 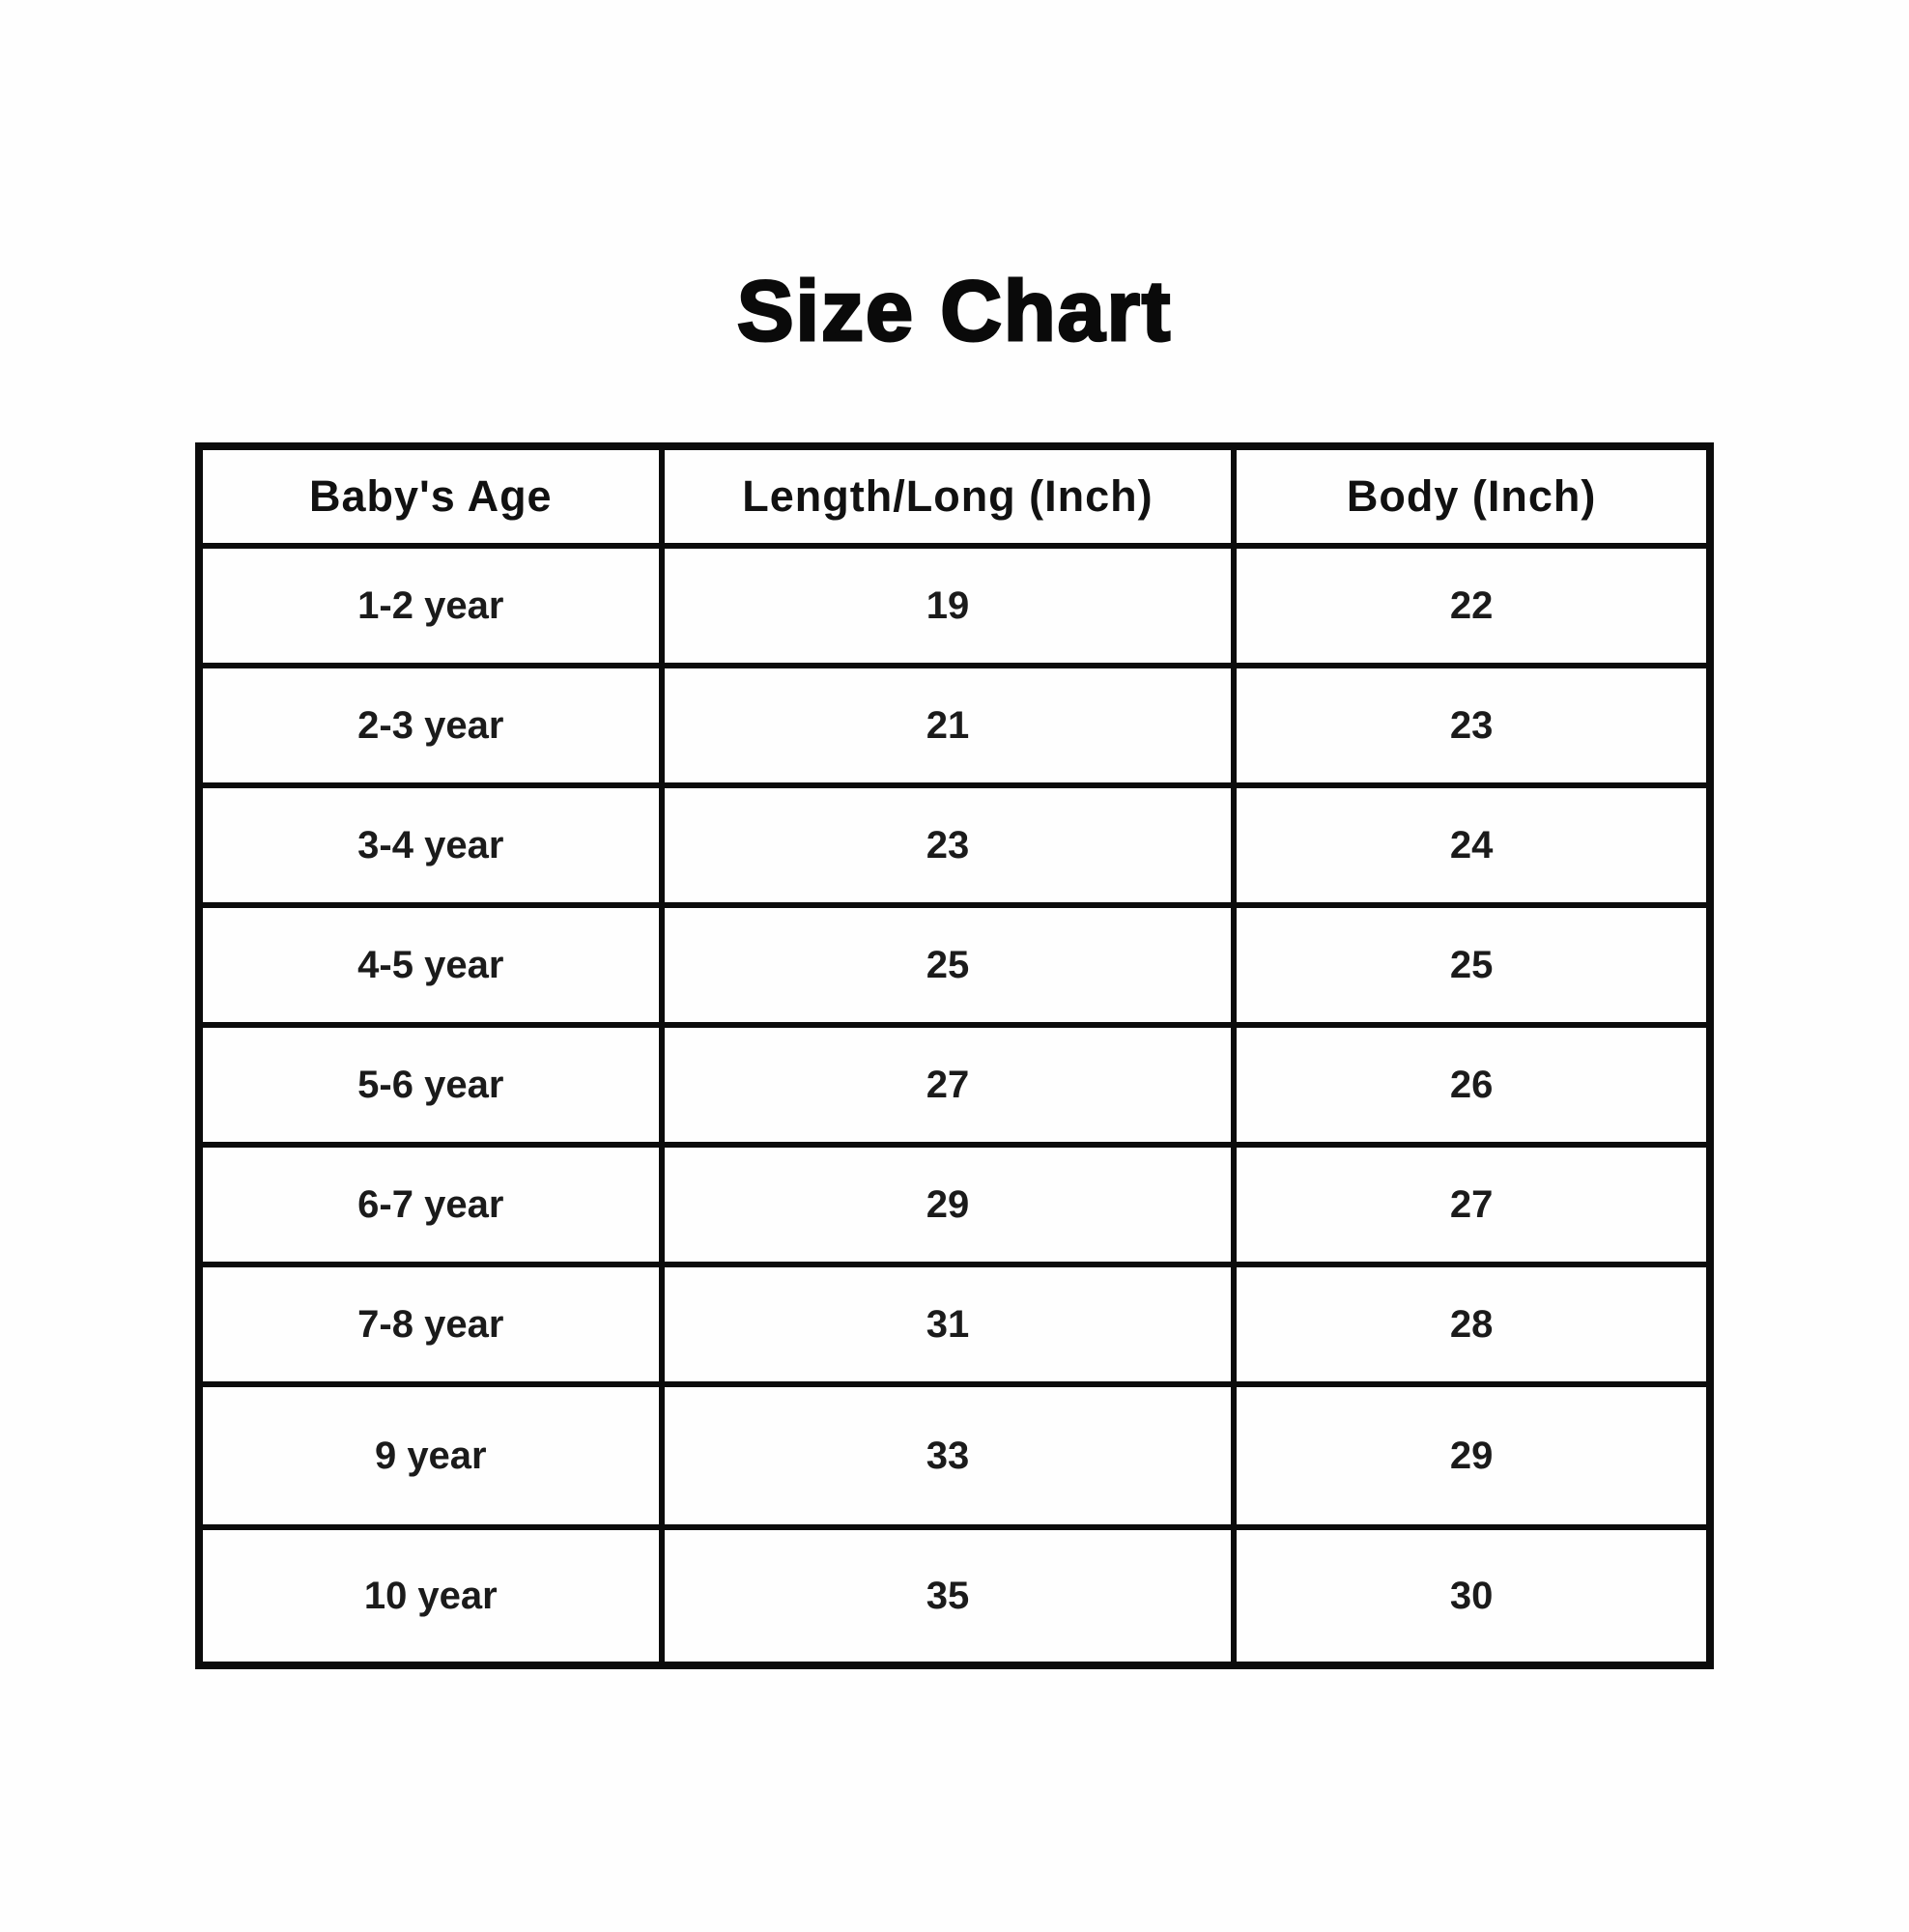 I want to click on cell-body: 23, so click(x=1472, y=725).